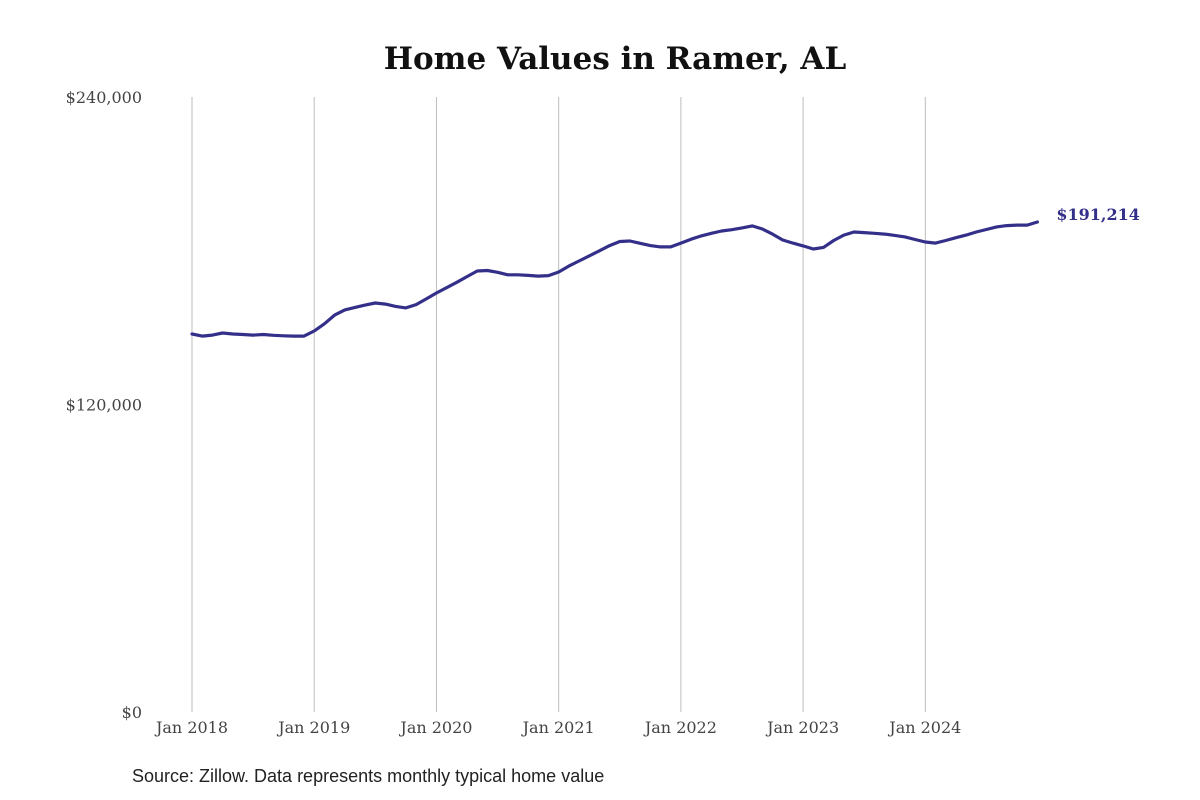 Image resolution: width=1200 pixels, height=800 pixels. What do you see at coordinates (615, 59) in the screenshot?
I see `chart-title: Home Values in Ramer, AL` at bounding box center [615, 59].